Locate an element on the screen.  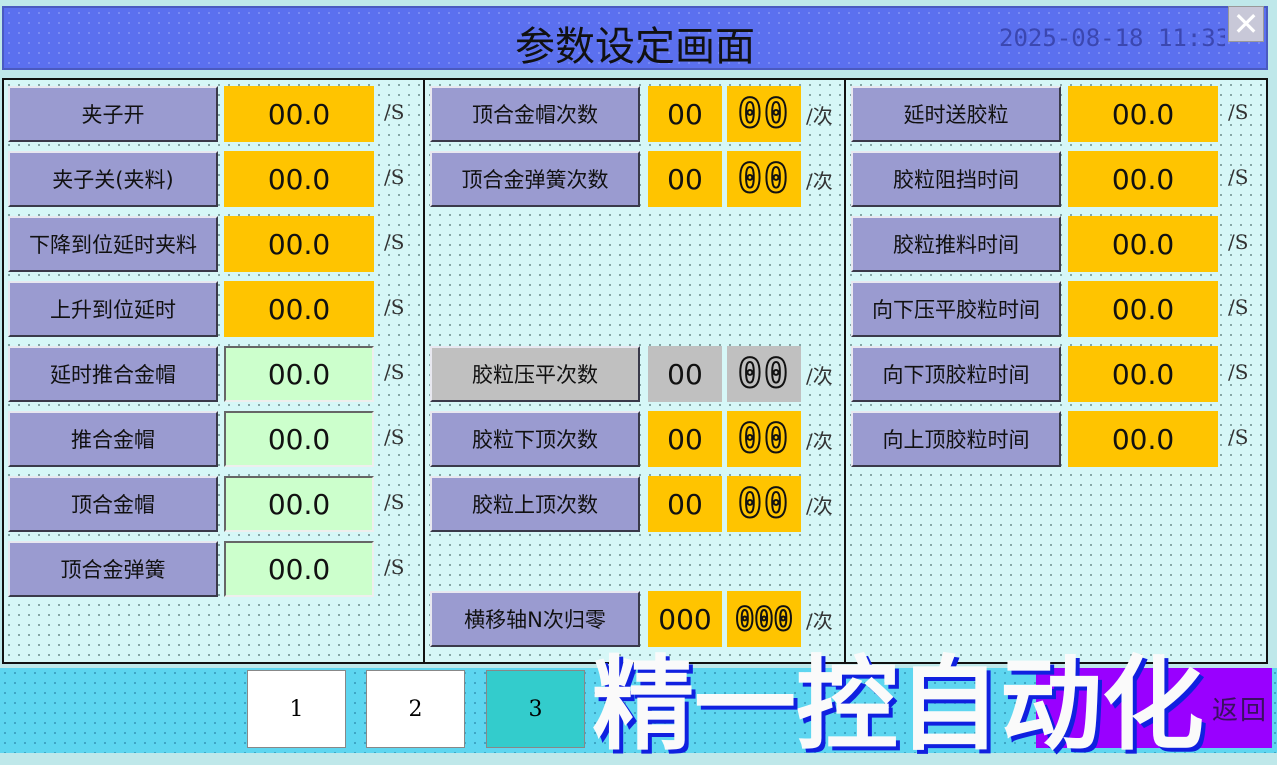
param-label: 上升到位延时 is located at coordinates (113, 309).